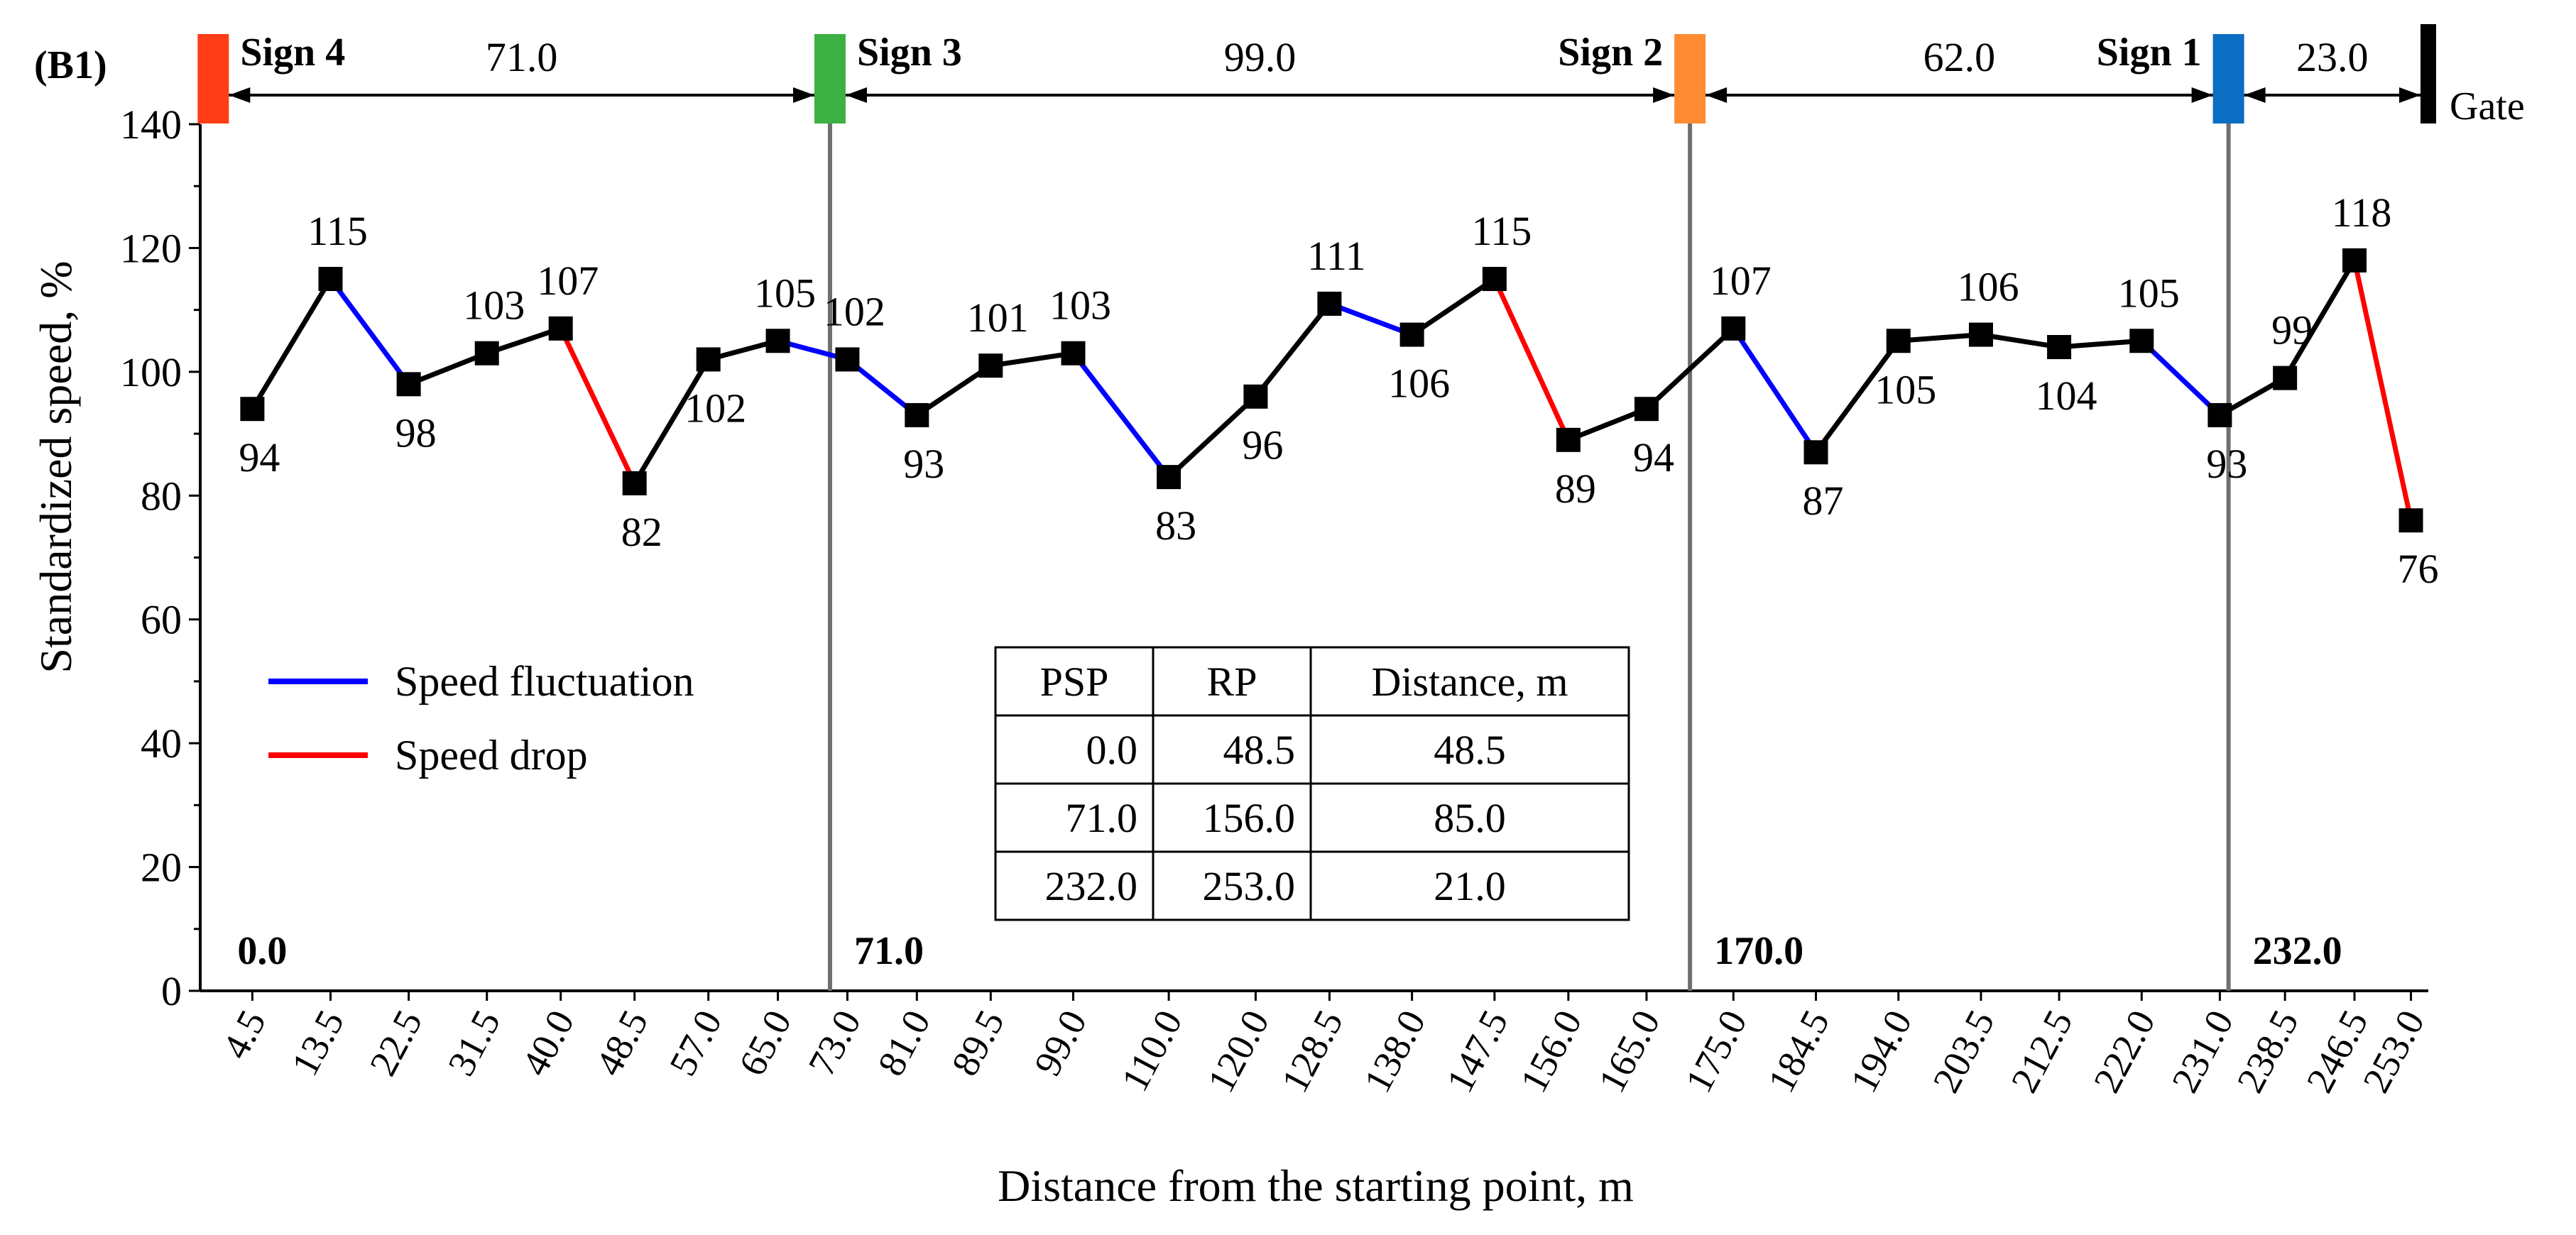 This screenshot has width=2576, height=1235. Describe the element at coordinates (715, 408) in the screenshot. I see `value-label: 102` at that location.